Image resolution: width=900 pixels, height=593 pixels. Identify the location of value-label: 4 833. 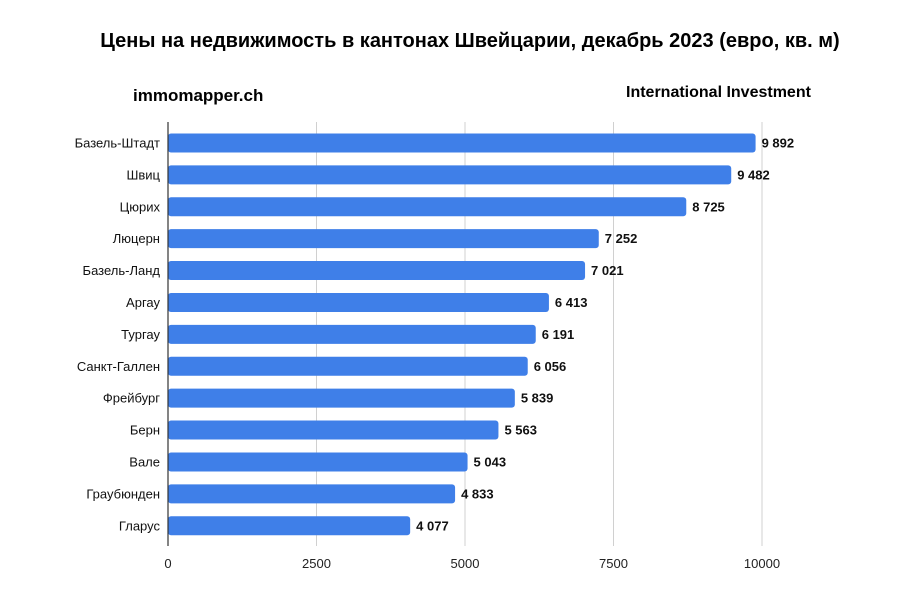
(477, 493).